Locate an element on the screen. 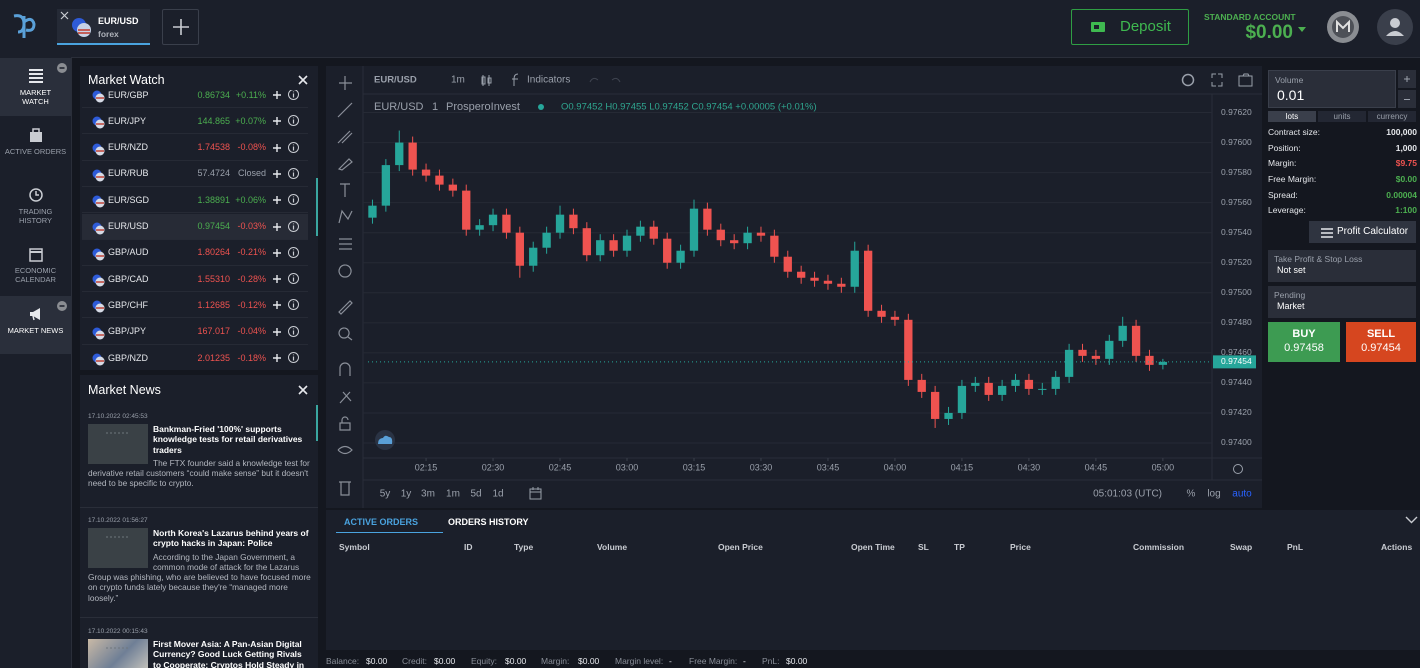 The image size is (1420, 668). market-row: GBP/JPY 167.017 -0.04% is located at coordinates (195, 332).